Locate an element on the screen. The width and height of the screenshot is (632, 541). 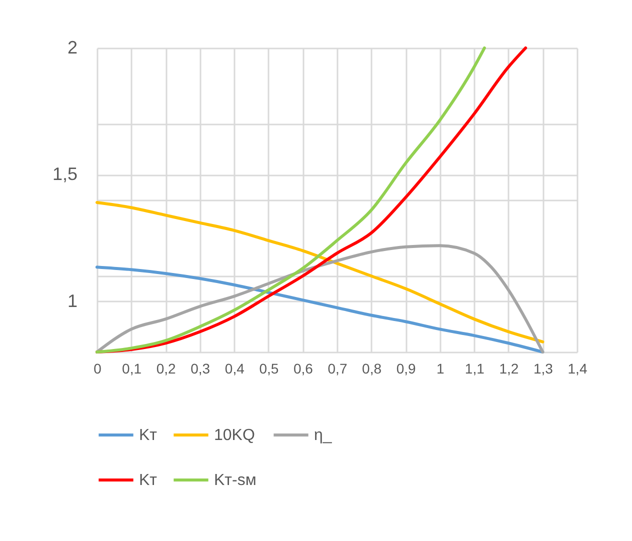
legend-label: Kт-sм is located at coordinates (235, 480).